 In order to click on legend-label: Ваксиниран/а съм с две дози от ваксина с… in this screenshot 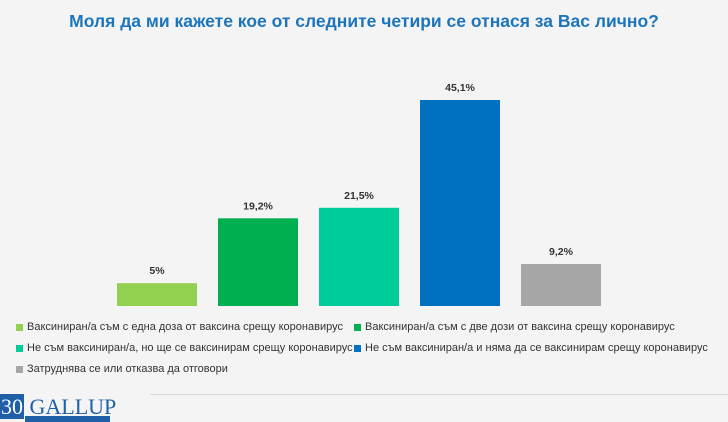, I will do `click(520, 327)`.